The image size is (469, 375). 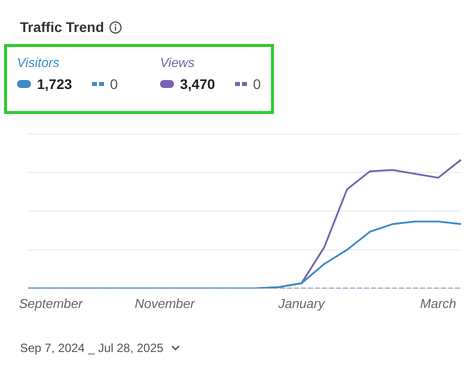 I want to click on text: Sep 7, 2024 _ Jul 28, 2025, so click(x=92, y=348).